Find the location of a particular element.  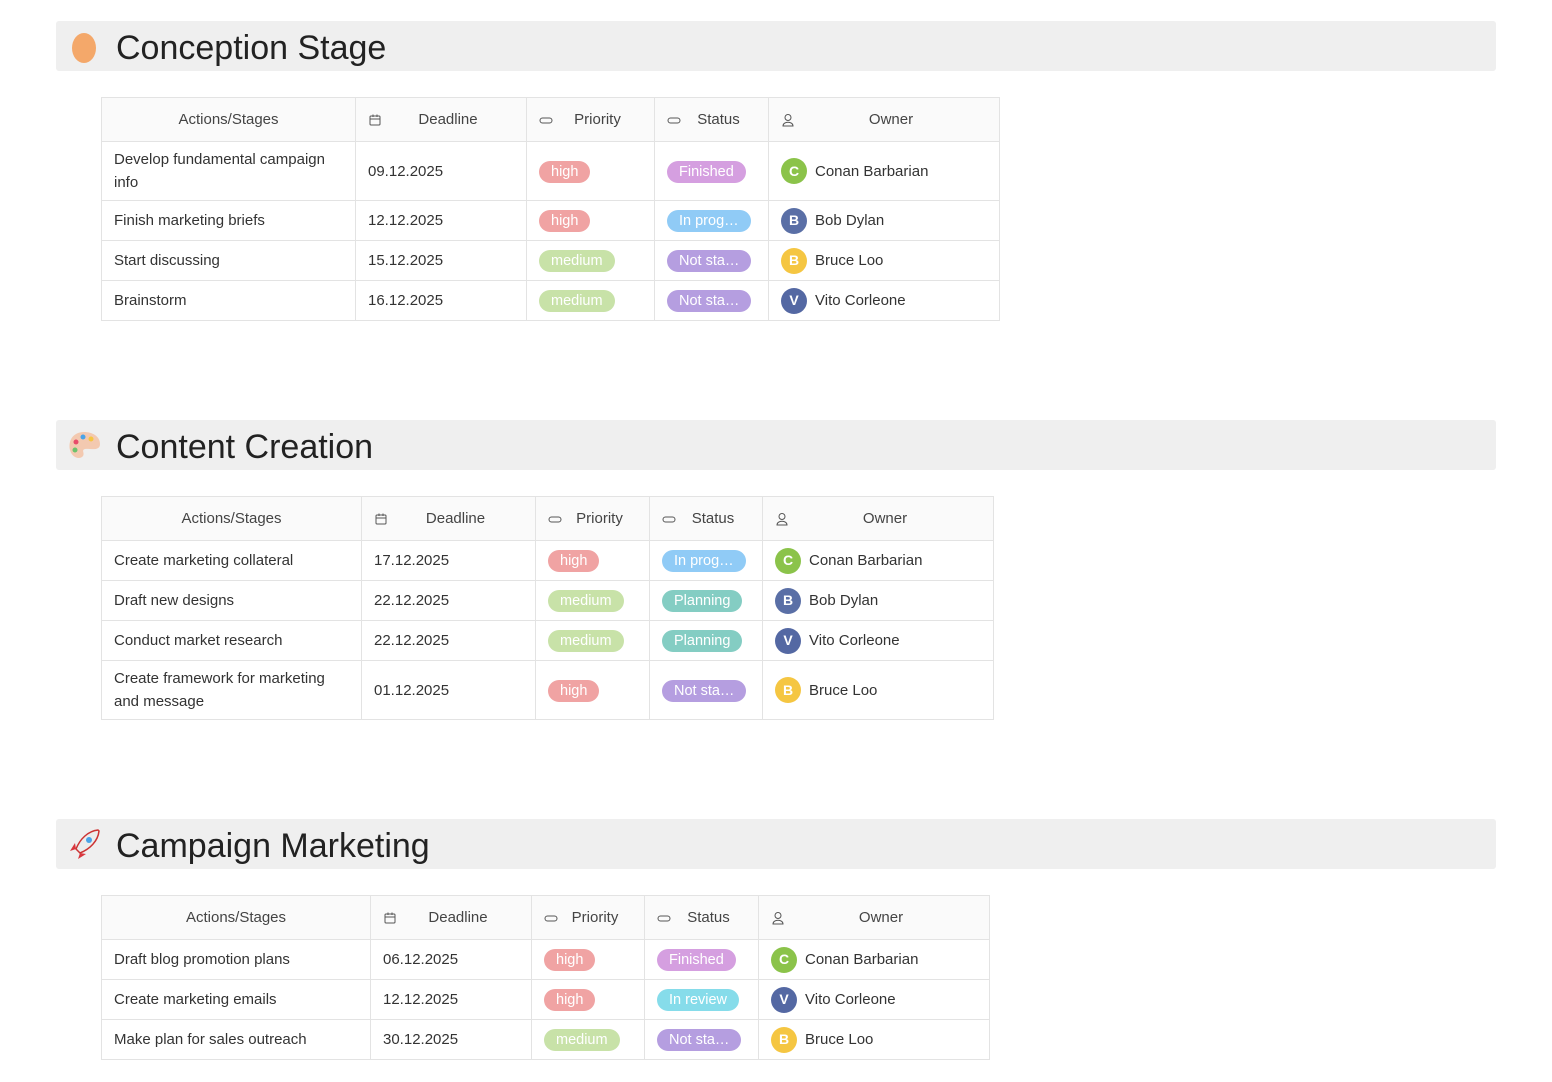

owner-name: Bruce Loo is located at coordinates (843, 690).